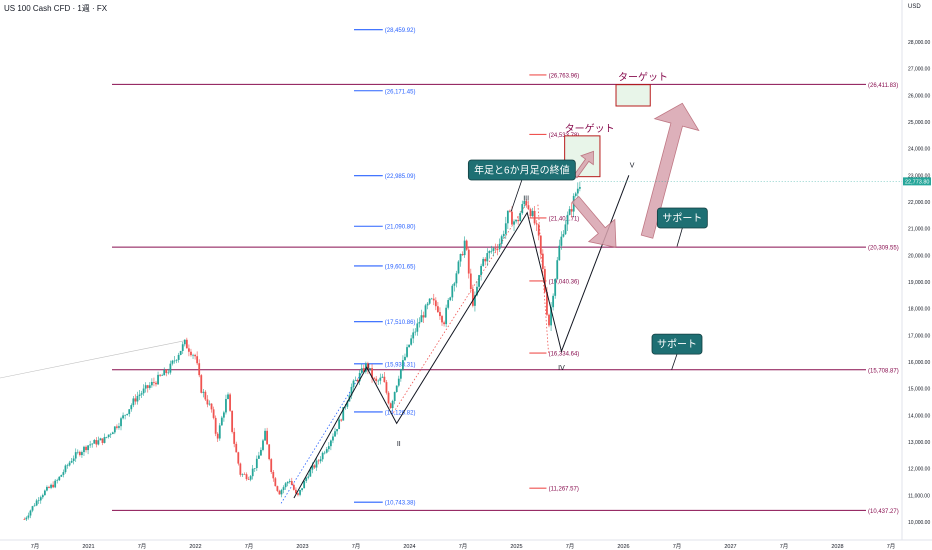 The image size is (932, 550). I want to click on dotted-projection-trend, so click(460, 307).